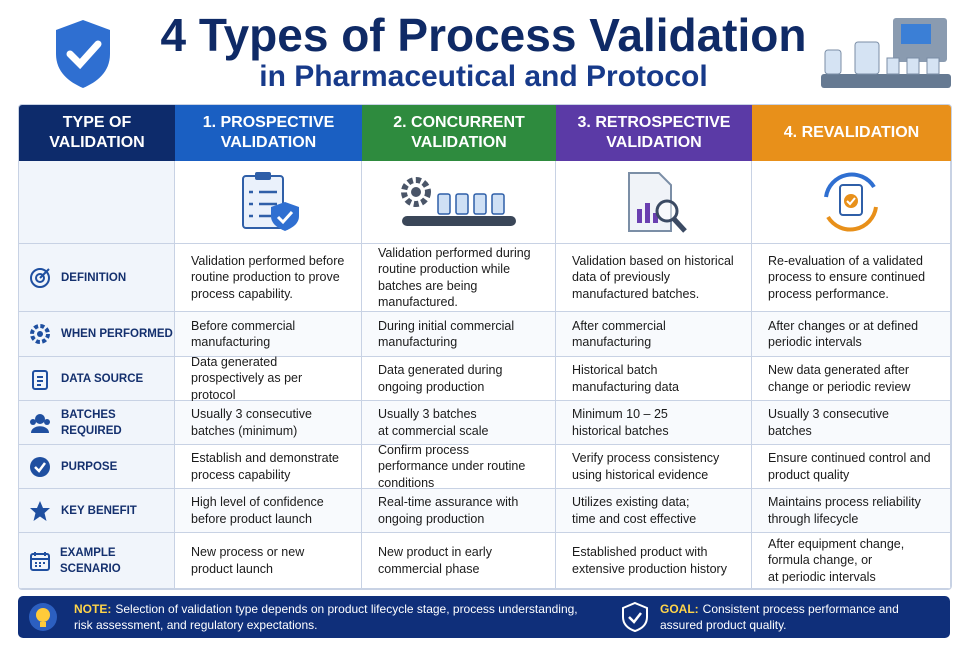 The image size is (967, 645). Describe the element at coordinates (635, 617) in the screenshot. I see `goal-shield` at that location.